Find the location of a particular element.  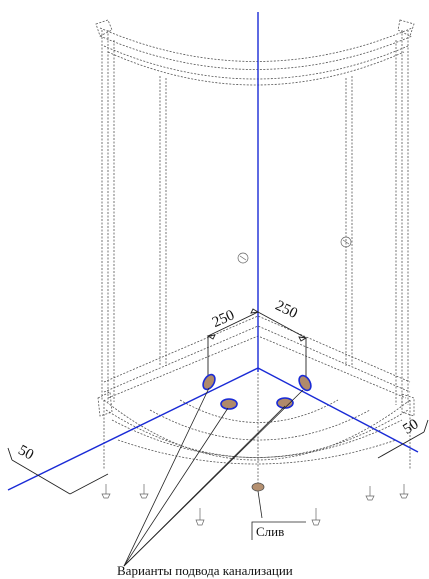

drain-hole is located at coordinates (258, 487).